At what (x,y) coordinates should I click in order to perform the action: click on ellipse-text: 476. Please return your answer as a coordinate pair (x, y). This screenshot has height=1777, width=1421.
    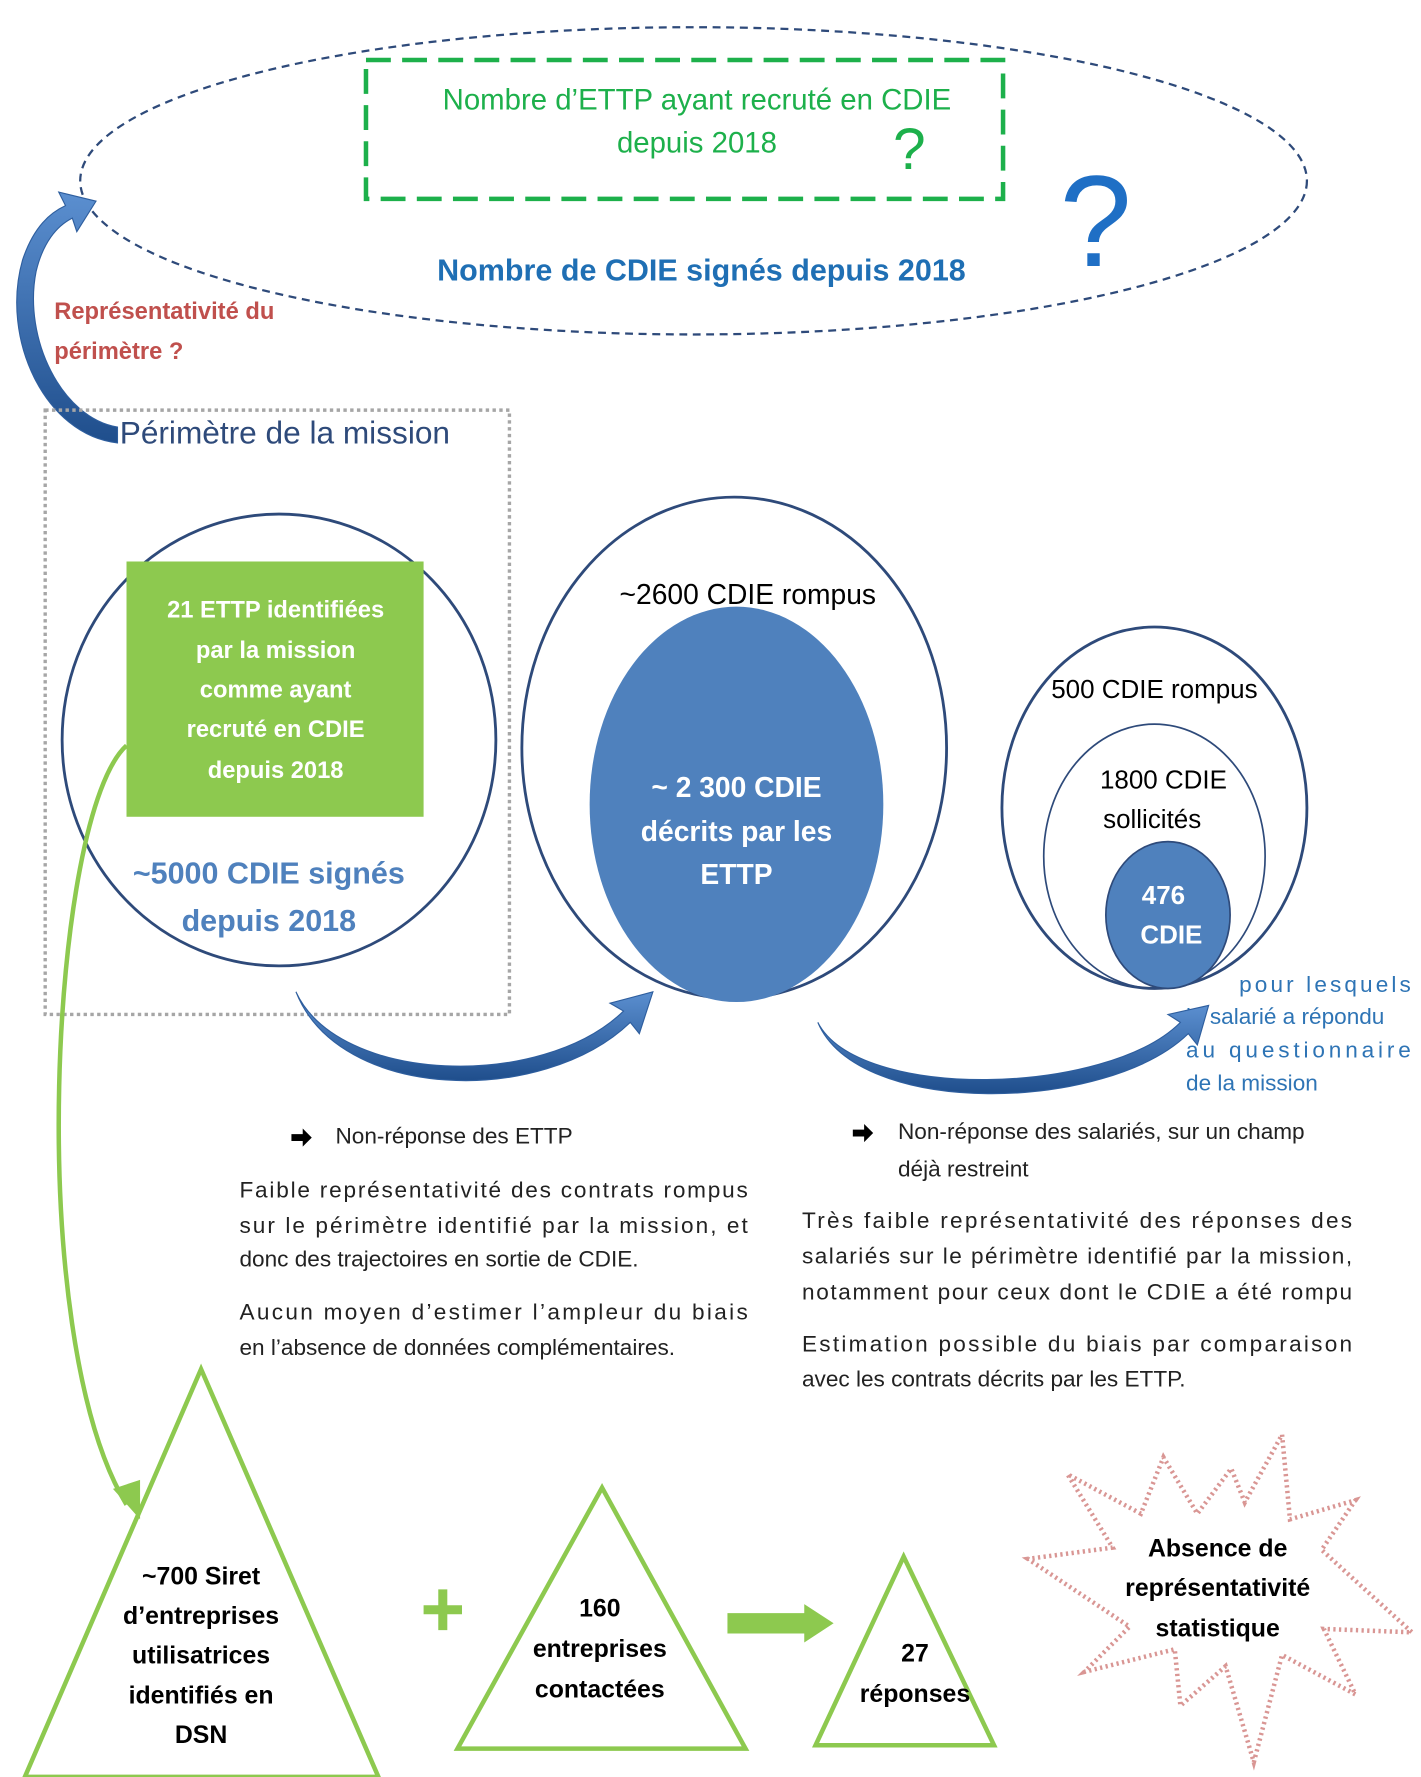
    Looking at the image, I should click on (1163, 895).